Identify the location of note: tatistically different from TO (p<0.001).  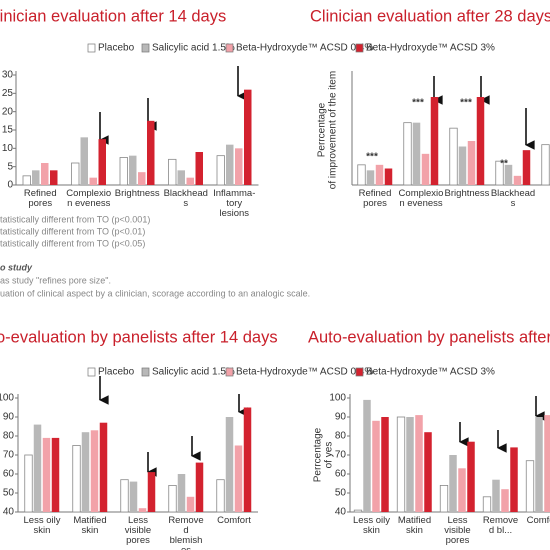
(75, 219).